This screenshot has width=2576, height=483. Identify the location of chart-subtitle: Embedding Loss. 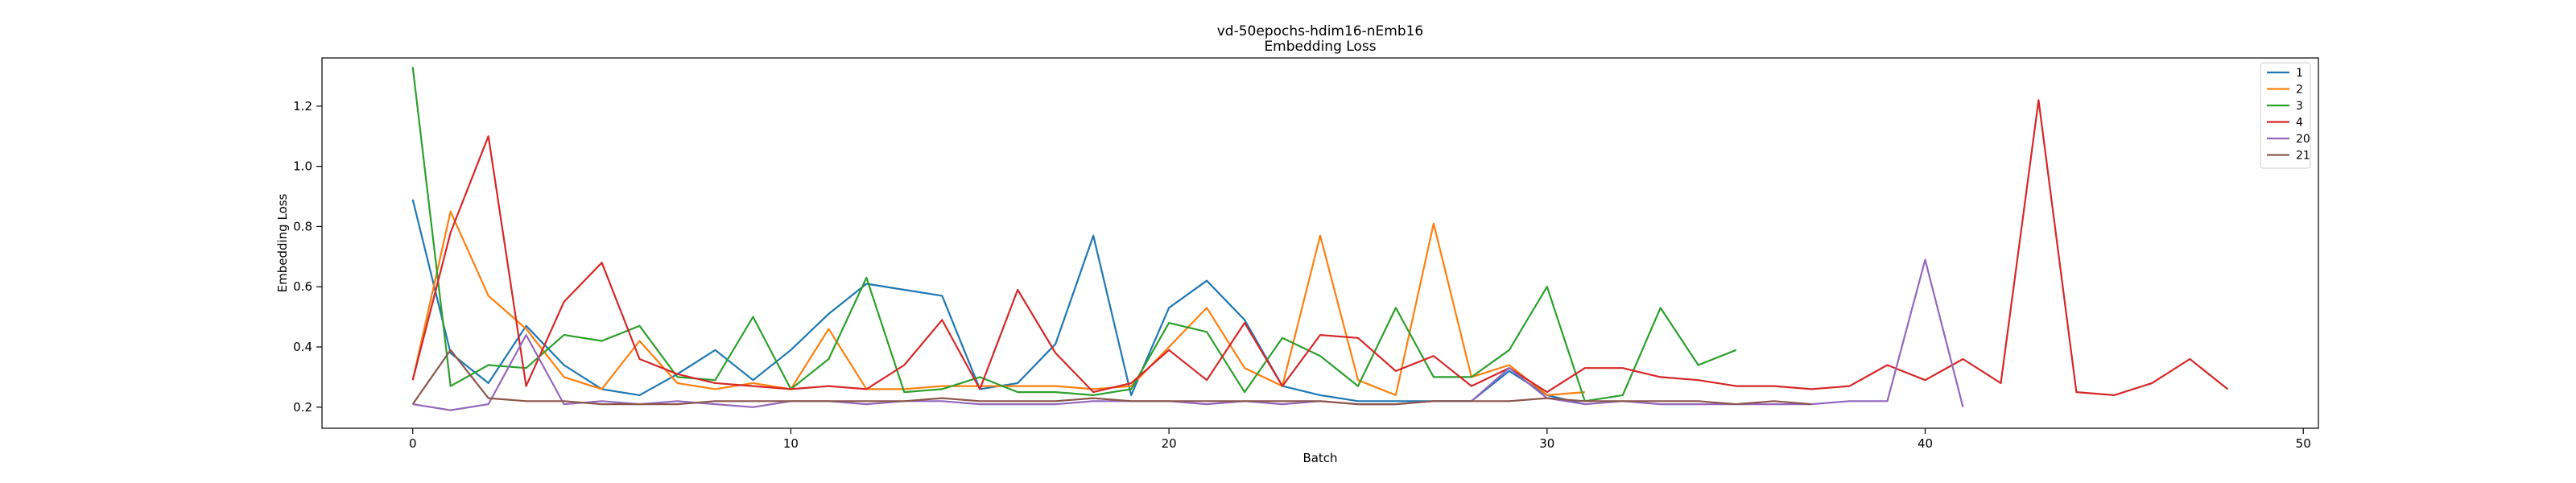
(1320, 47).